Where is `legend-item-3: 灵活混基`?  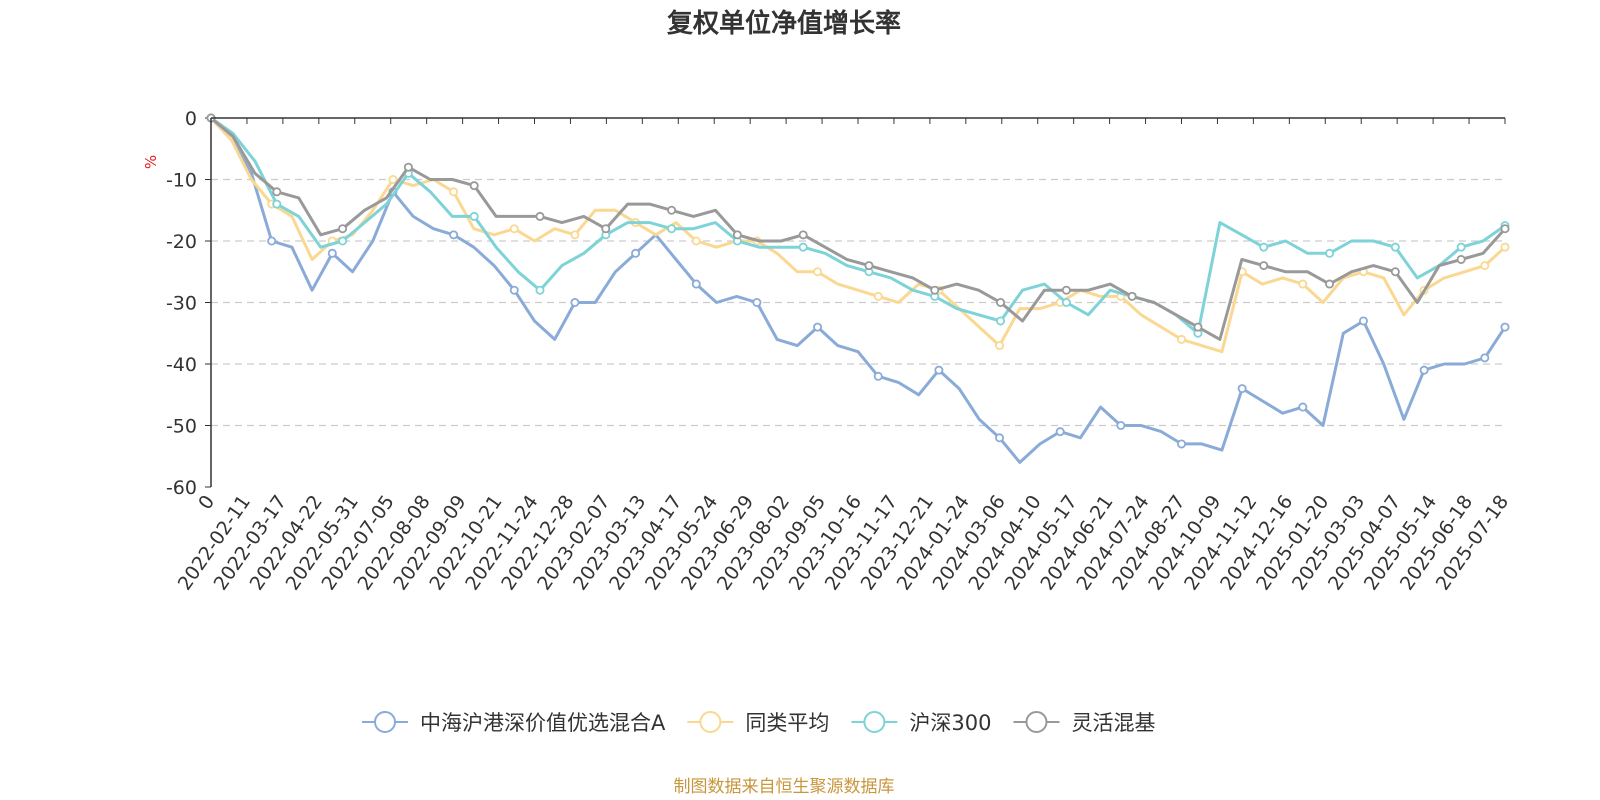 legend-item-3: 灵活混基 is located at coordinates (1084, 723).